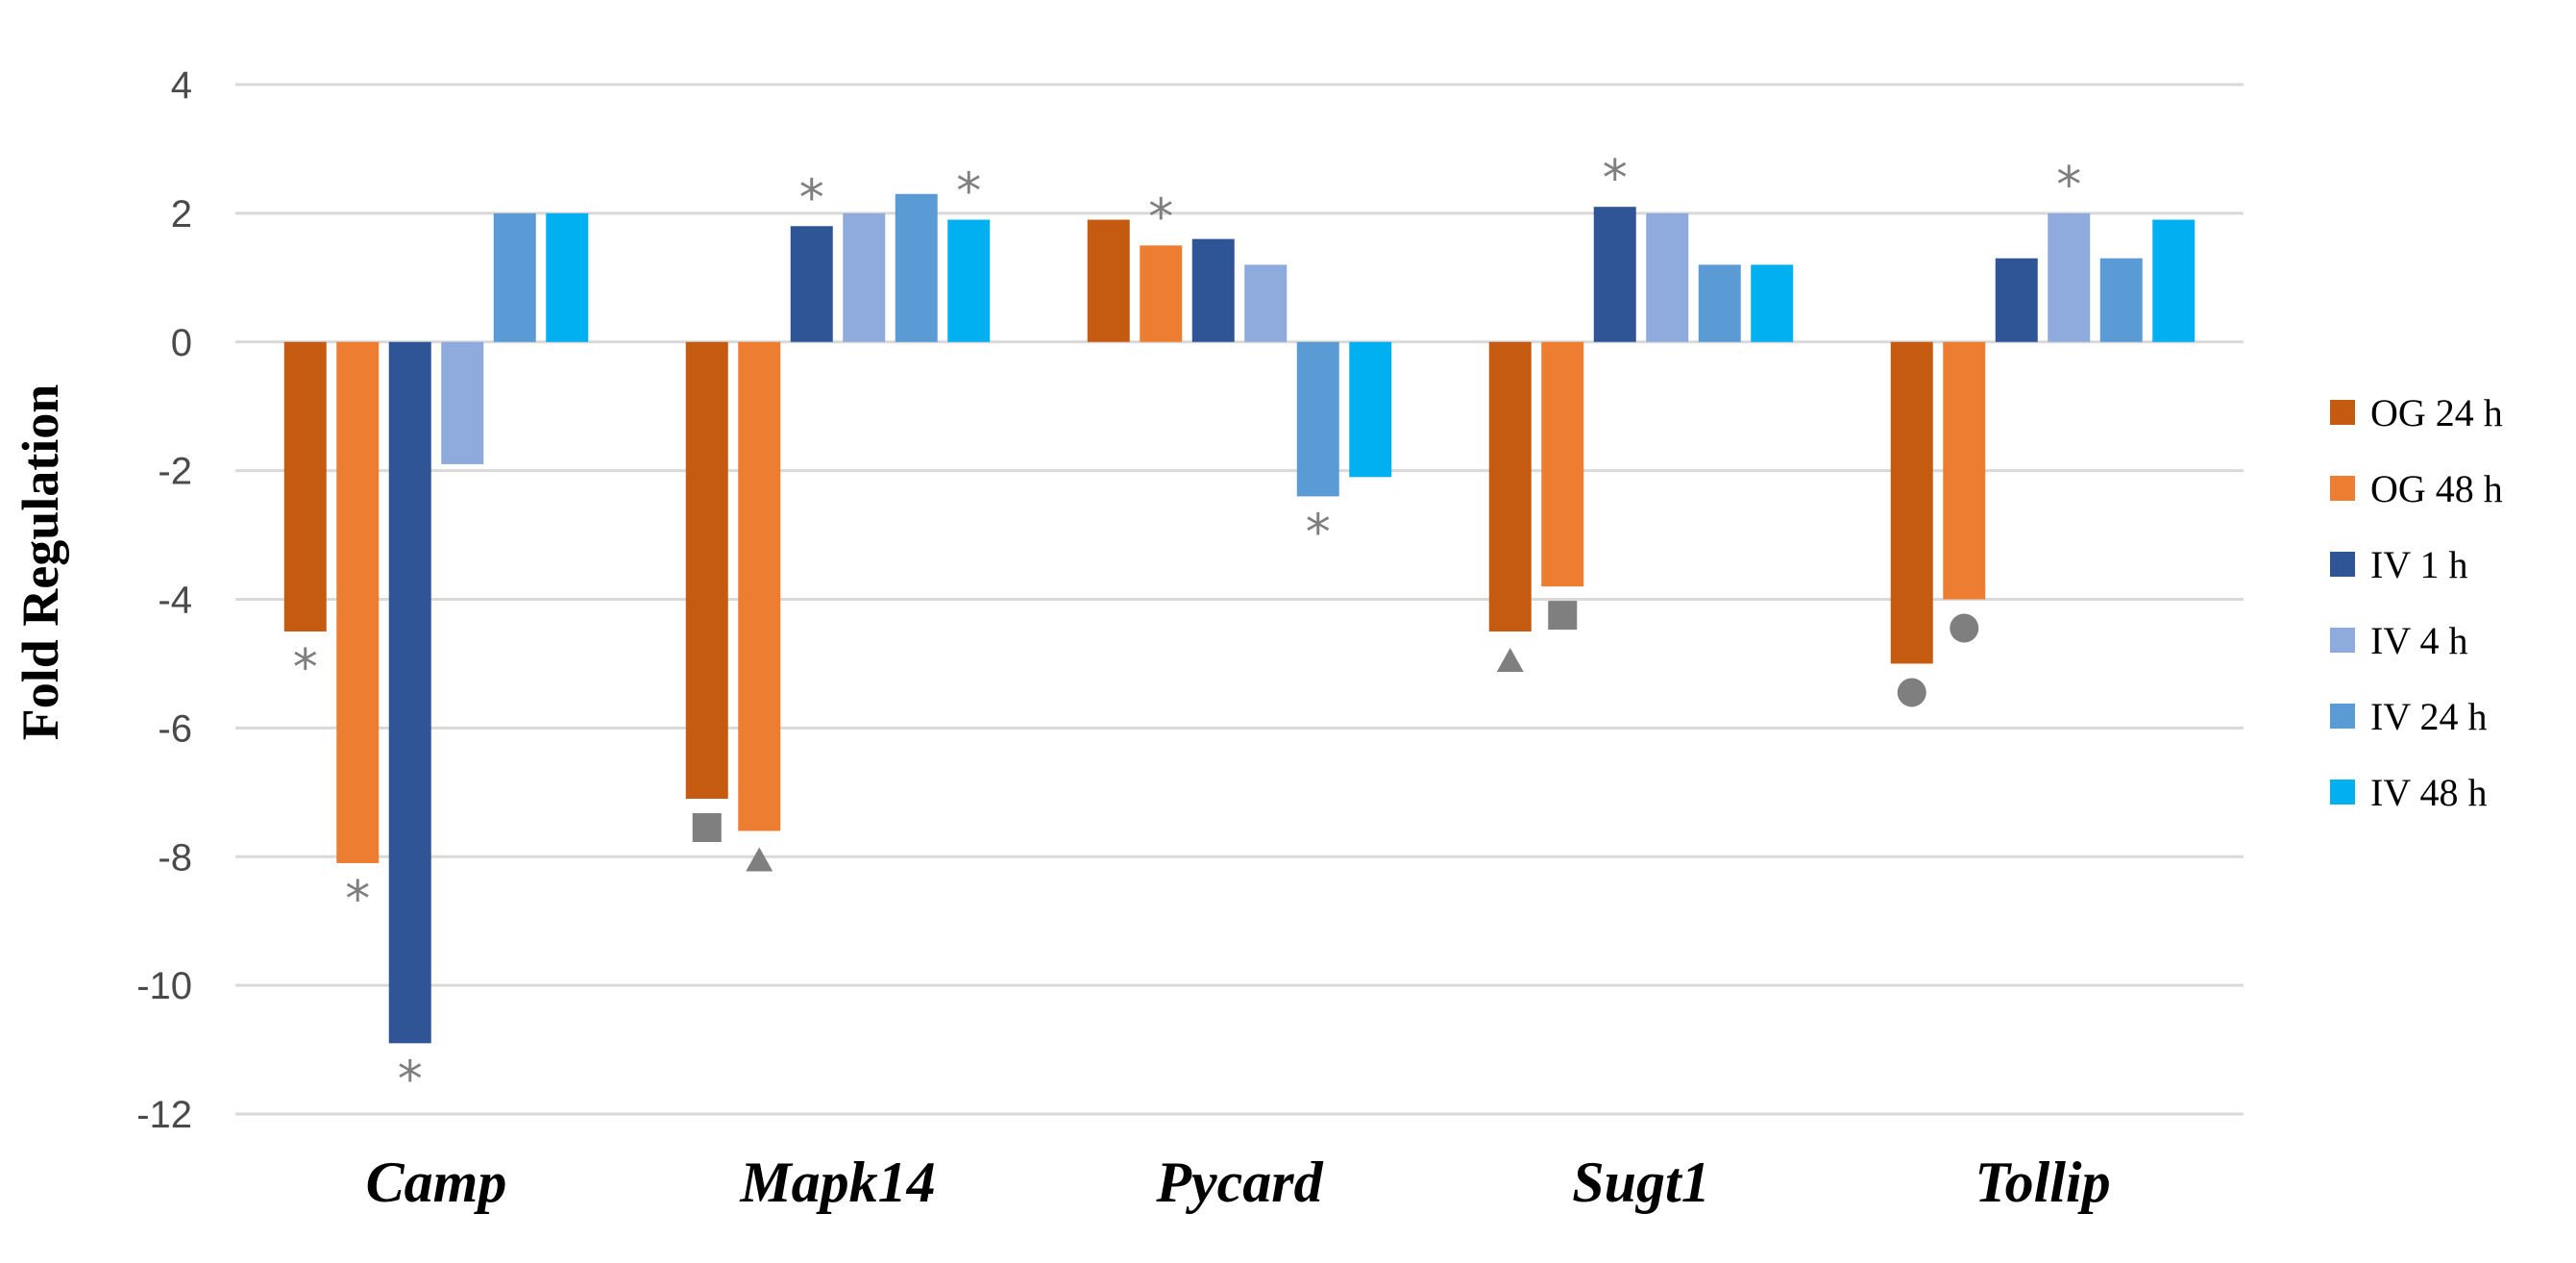 Image resolution: width=2576 pixels, height=1263 pixels. I want to click on bar-sugt1-og-48-h, so click(1562, 464).